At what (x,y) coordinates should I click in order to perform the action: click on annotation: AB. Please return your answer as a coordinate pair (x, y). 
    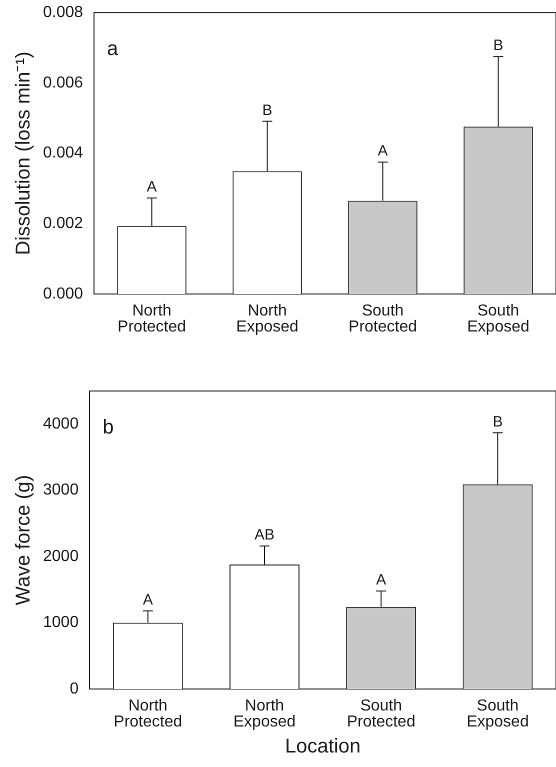
    Looking at the image, I should click on (264, 535).